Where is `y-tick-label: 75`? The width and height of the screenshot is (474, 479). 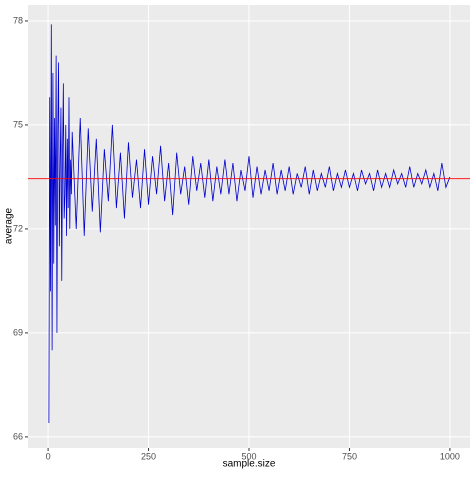 y-tick-label: 75 is located at coordinates (18, 124).